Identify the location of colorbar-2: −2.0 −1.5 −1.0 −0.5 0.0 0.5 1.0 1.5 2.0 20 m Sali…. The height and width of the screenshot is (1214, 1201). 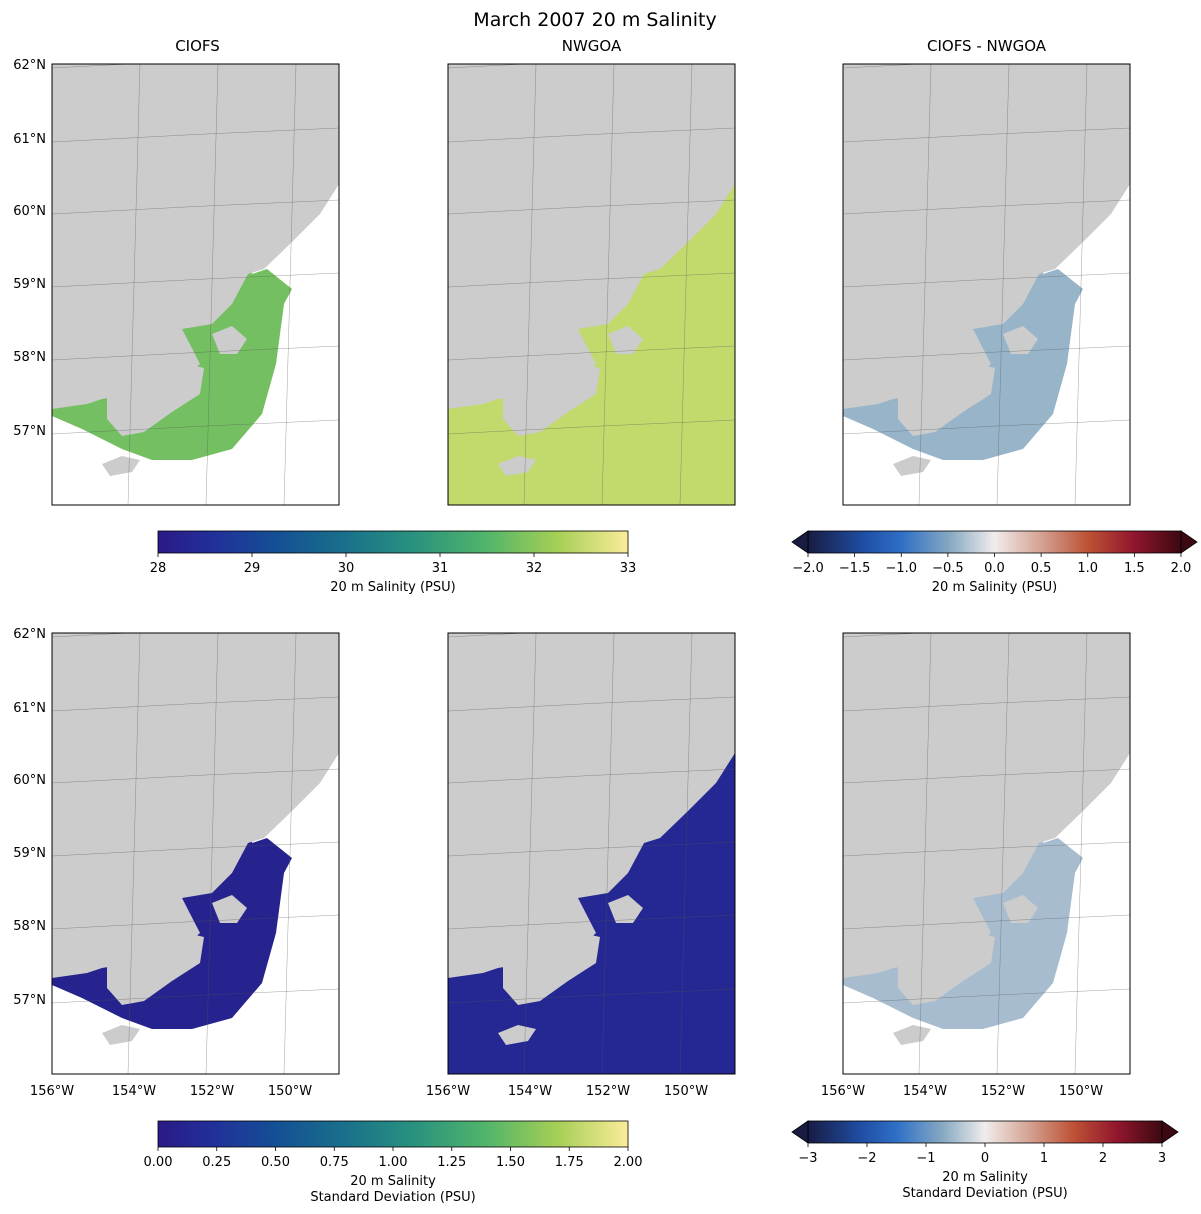
(994, 562).